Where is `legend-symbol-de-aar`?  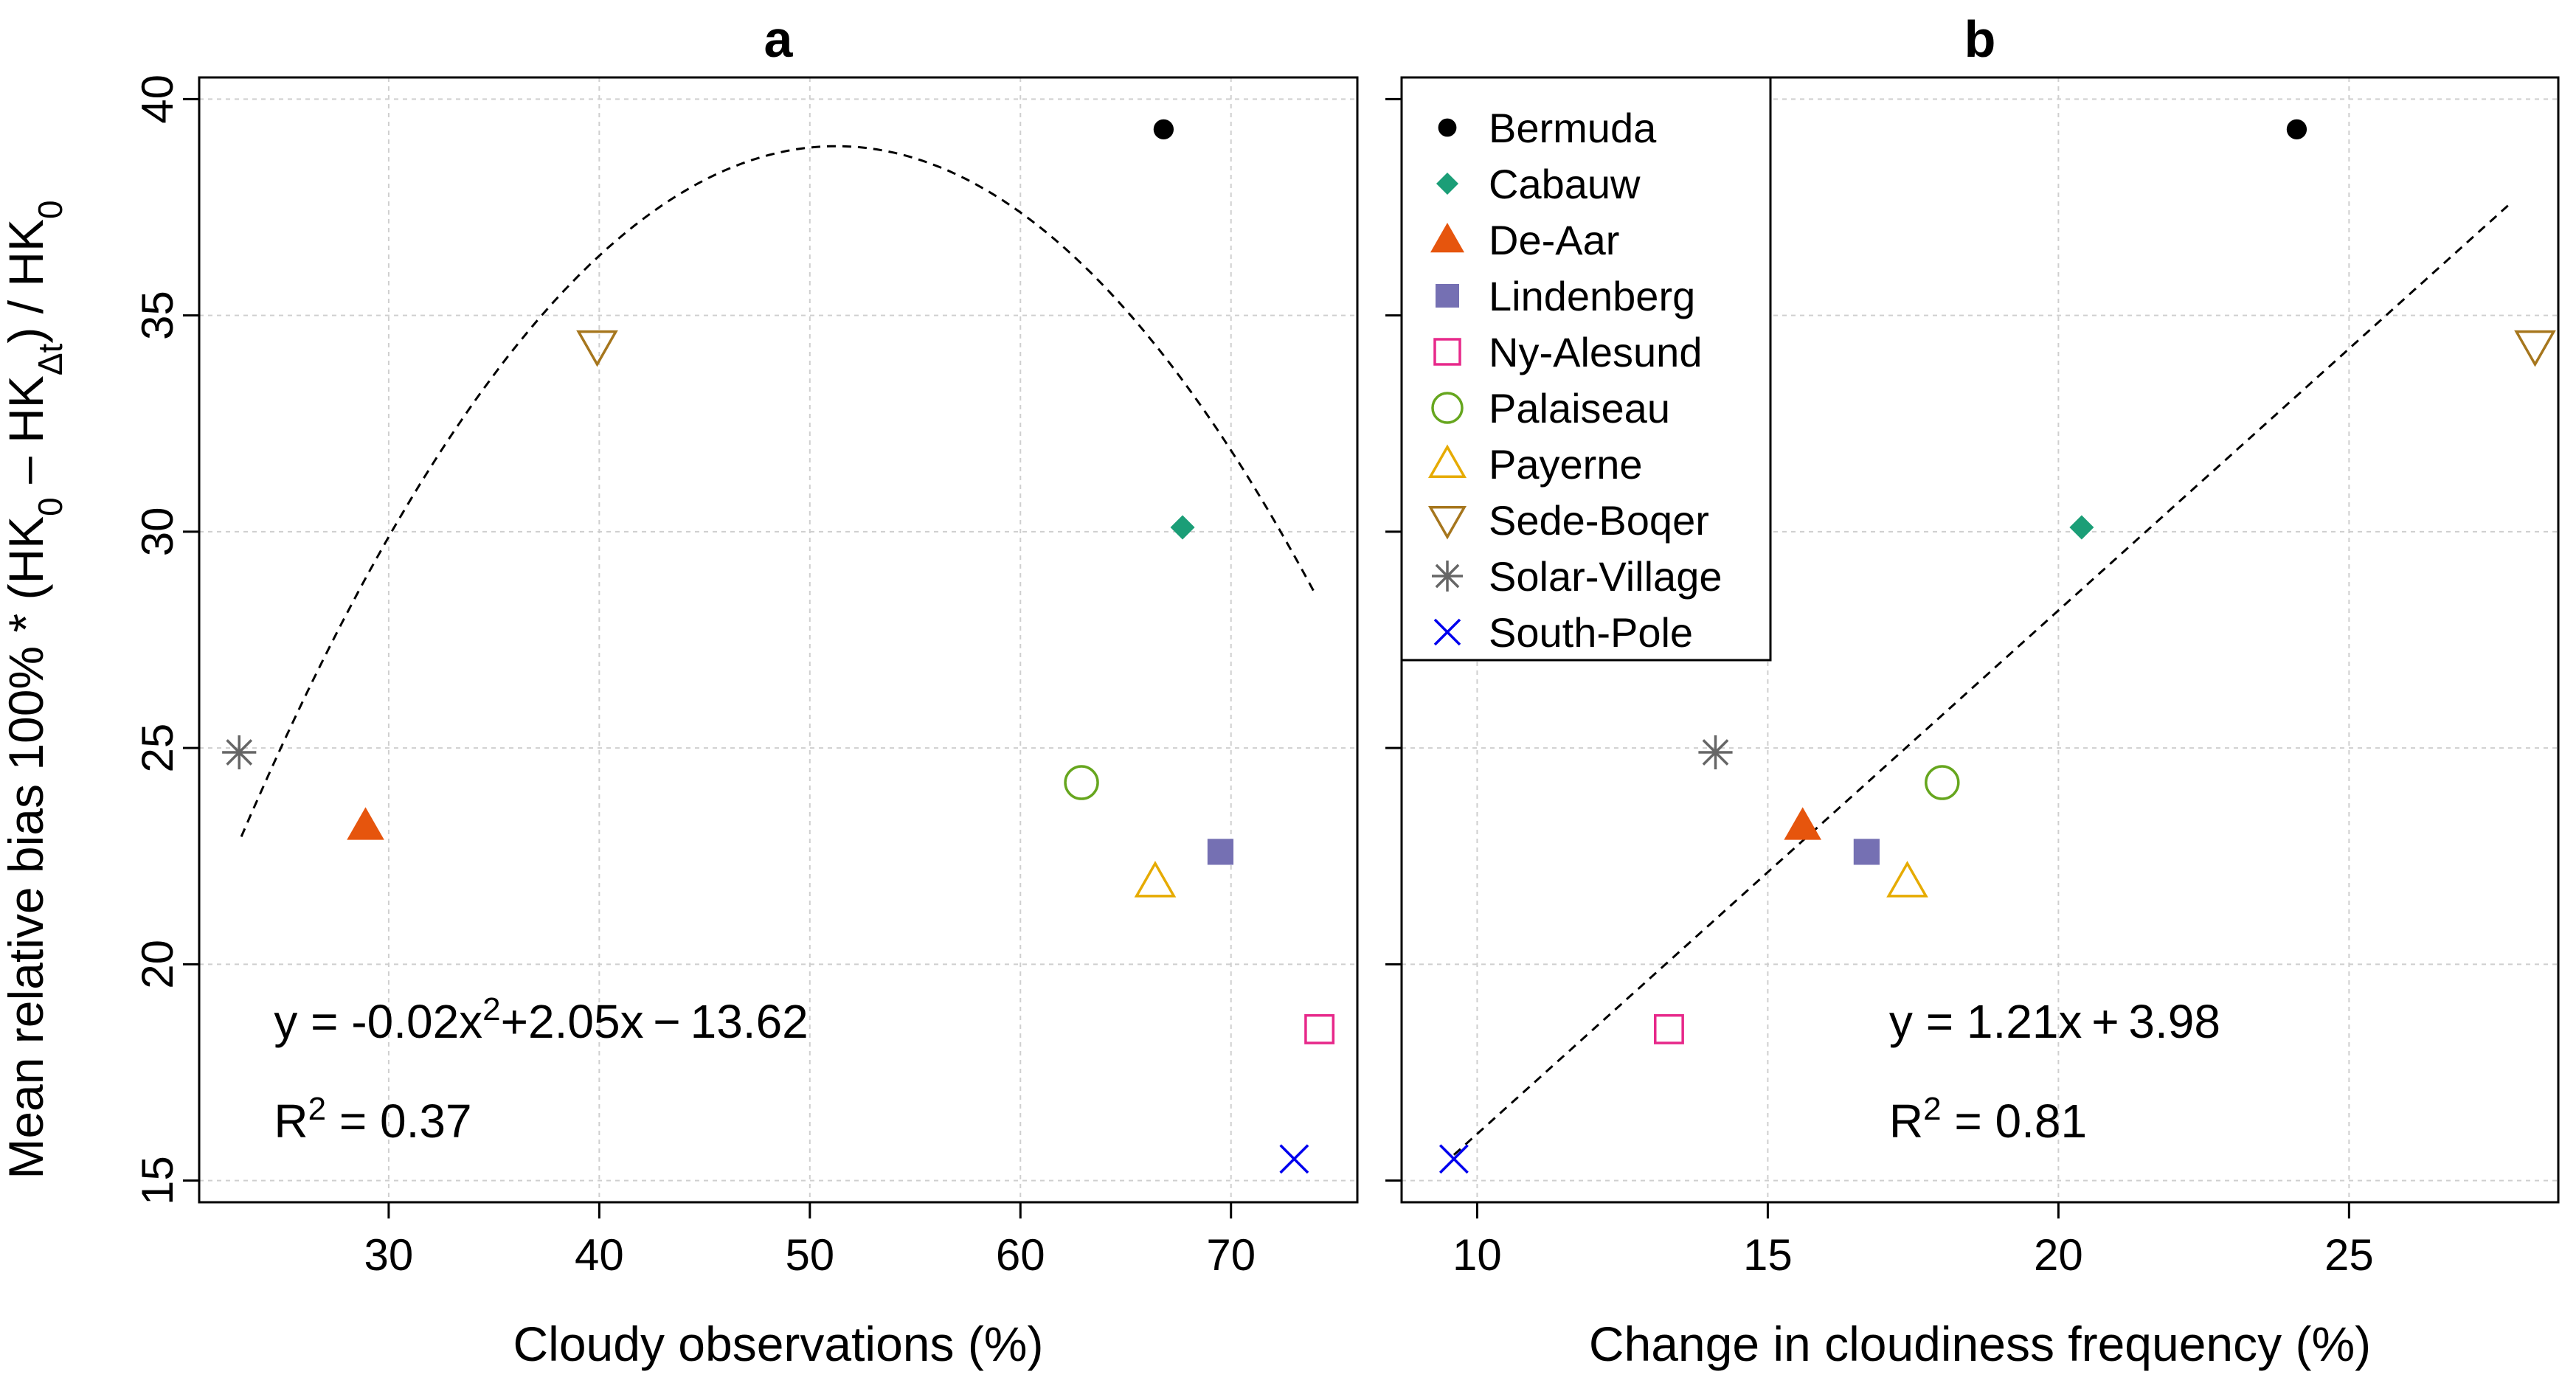 legend-symbol-de-aar is located at coordinates (1447, 238).